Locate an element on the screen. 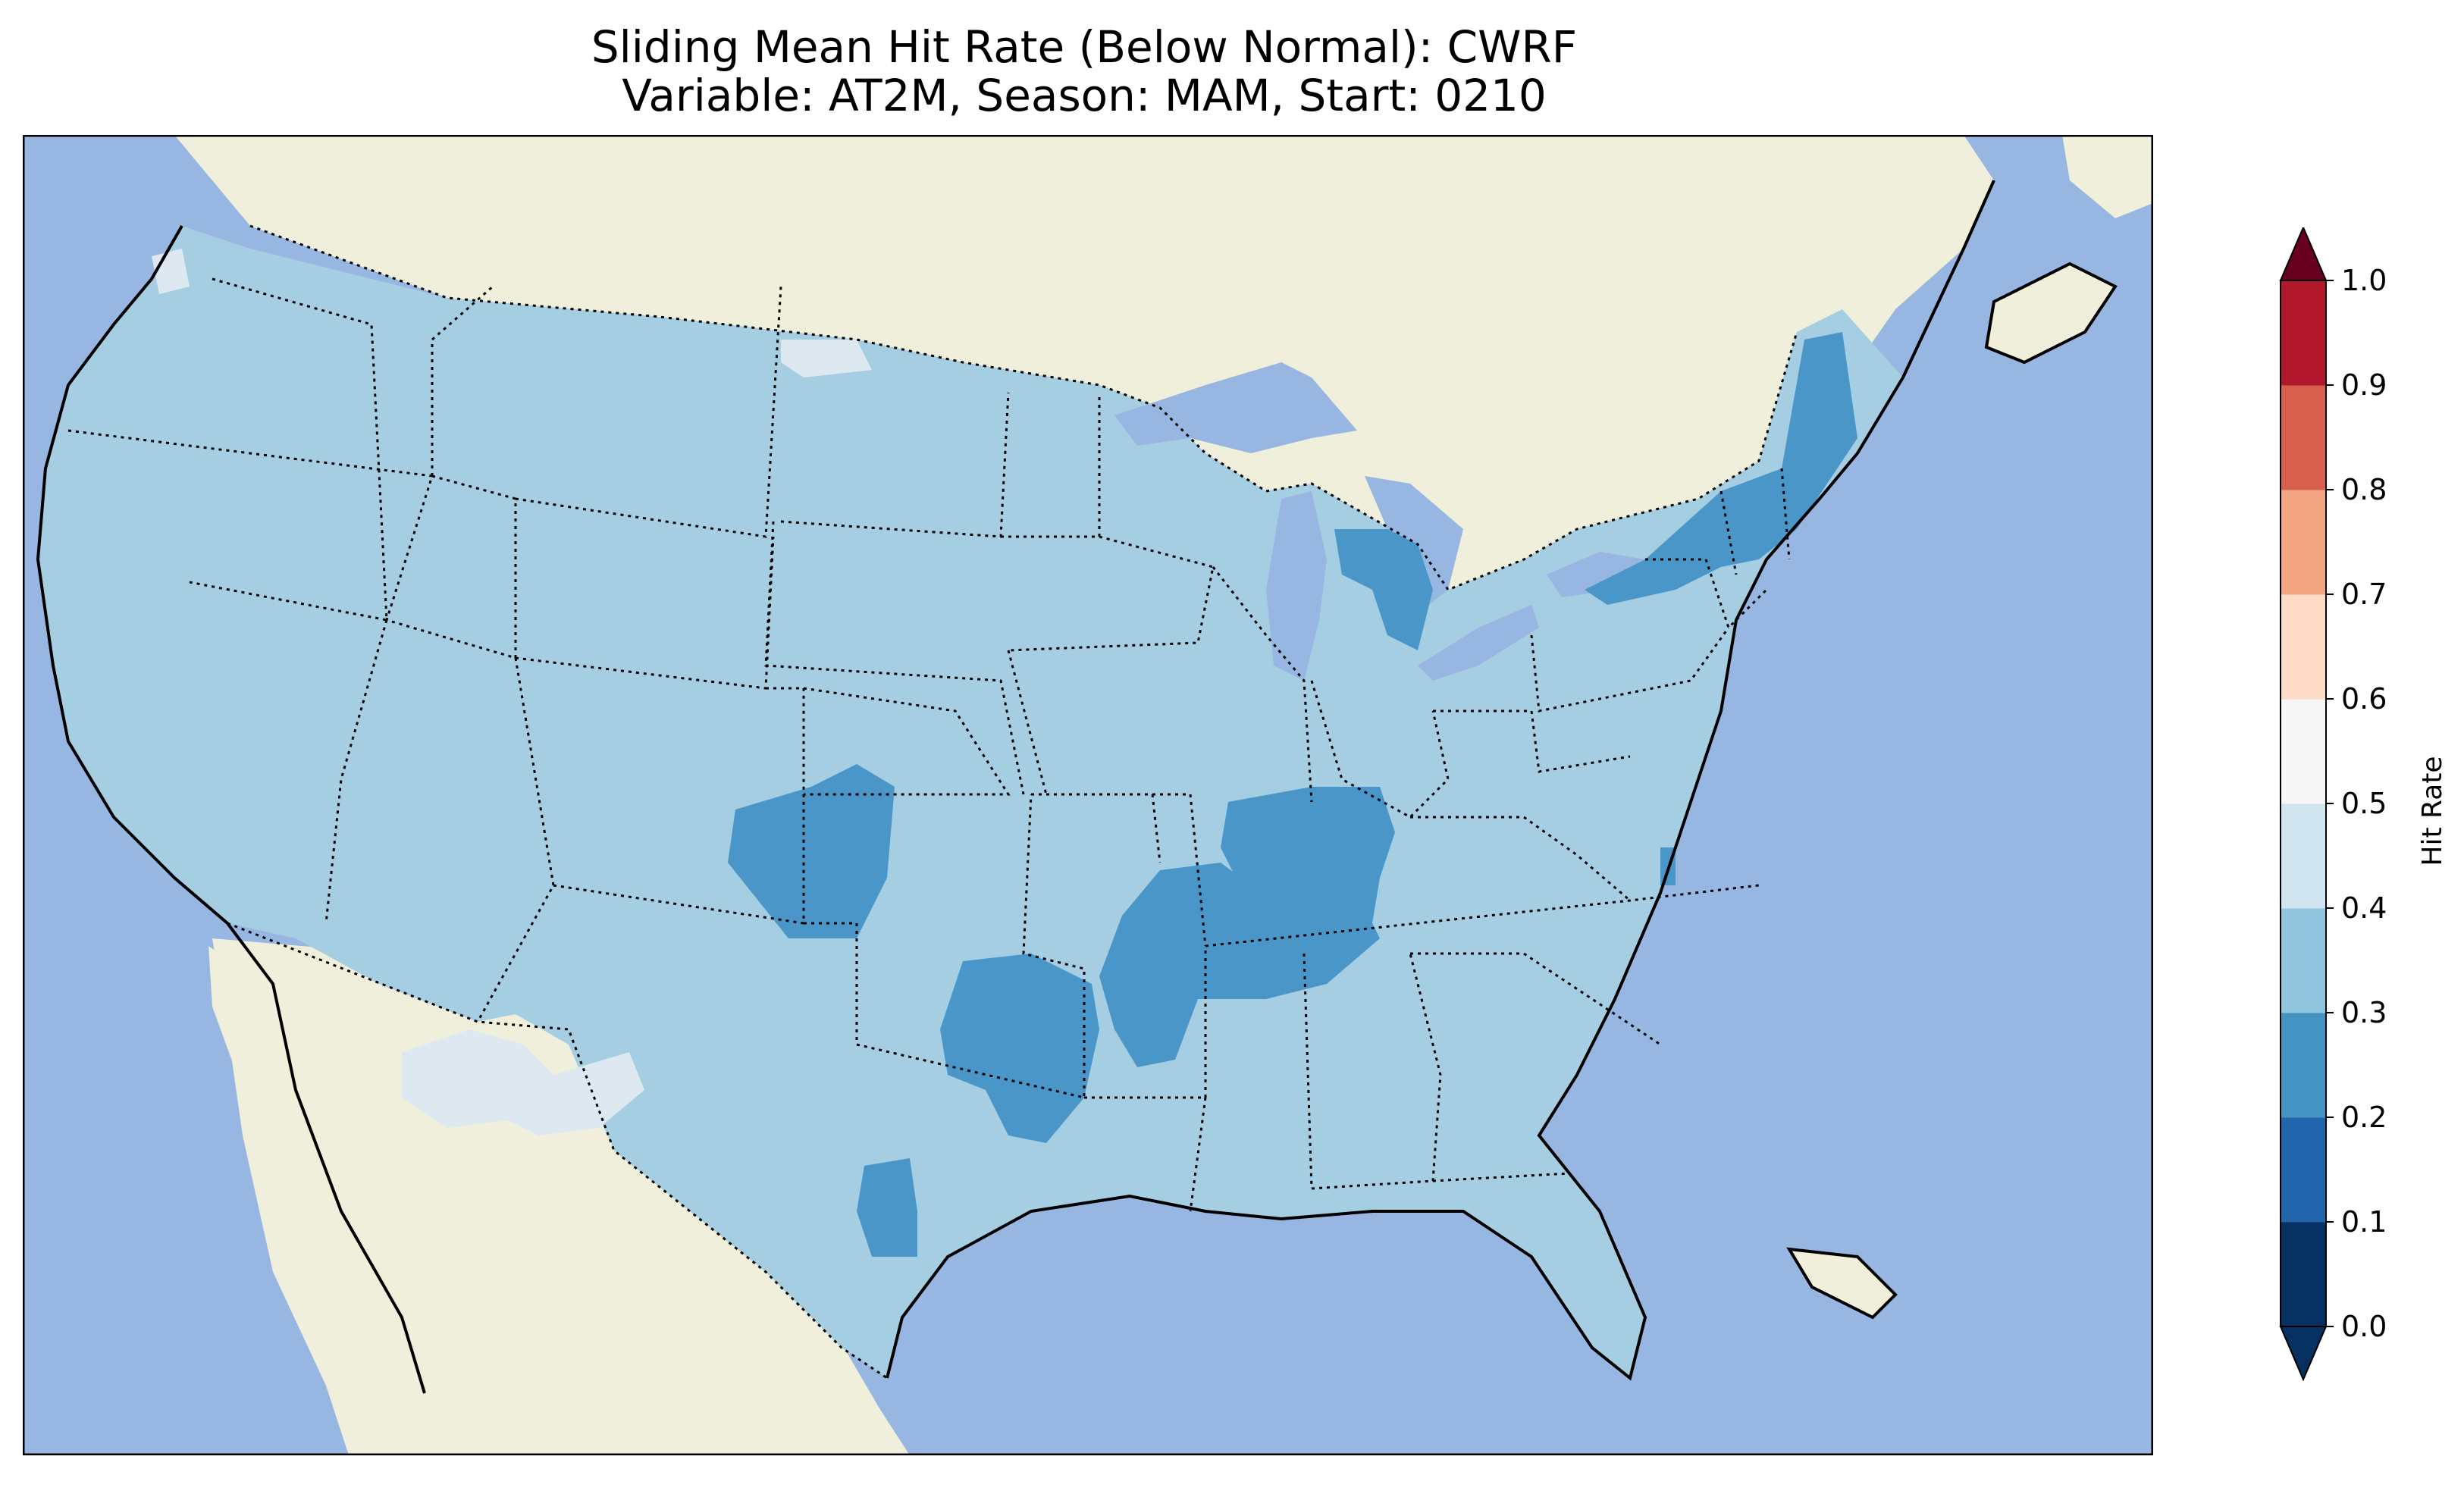  nova-scotia-land is located at coordinates (2050, 313).